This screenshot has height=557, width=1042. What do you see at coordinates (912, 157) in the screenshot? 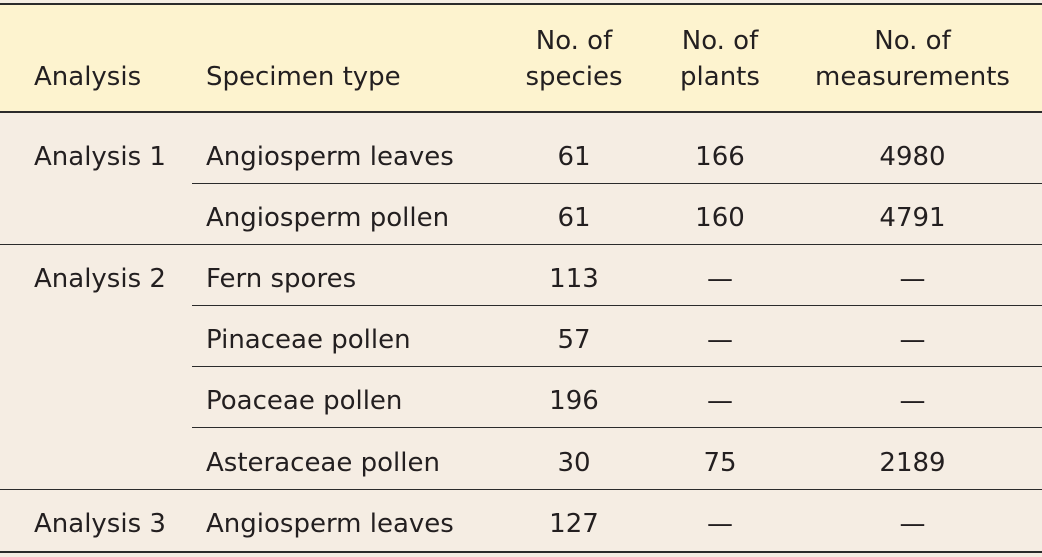
I see `row-0-measurements: 4980` at bounding box center [912, 157].